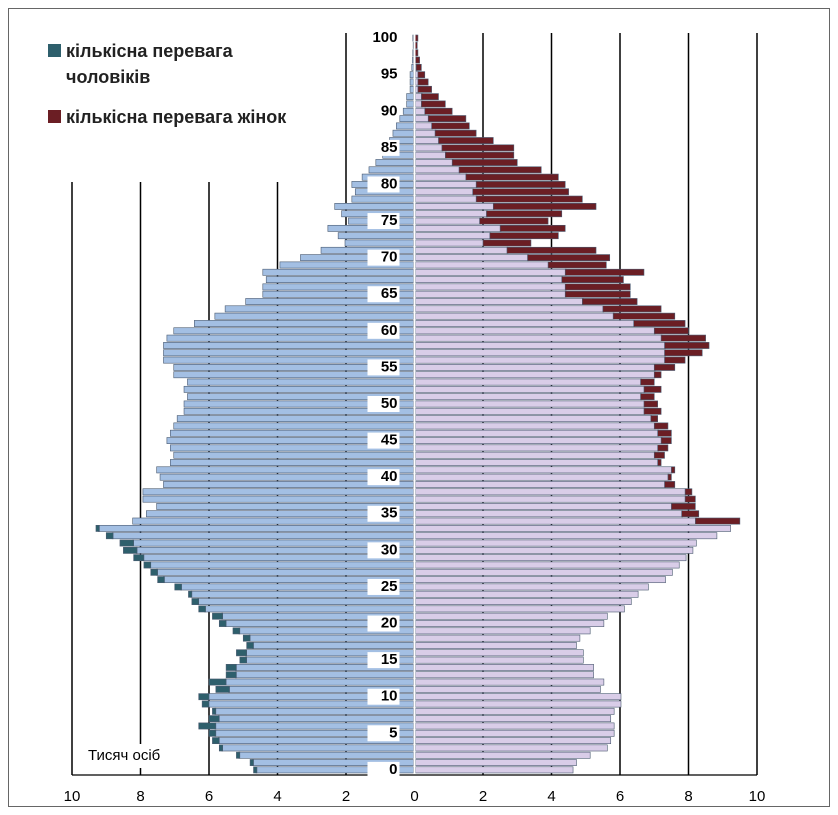  What do you see at coordinates (389, 74) in the screenshot?
I see `y-tick-label: 95` at bounding box center [389, 74].